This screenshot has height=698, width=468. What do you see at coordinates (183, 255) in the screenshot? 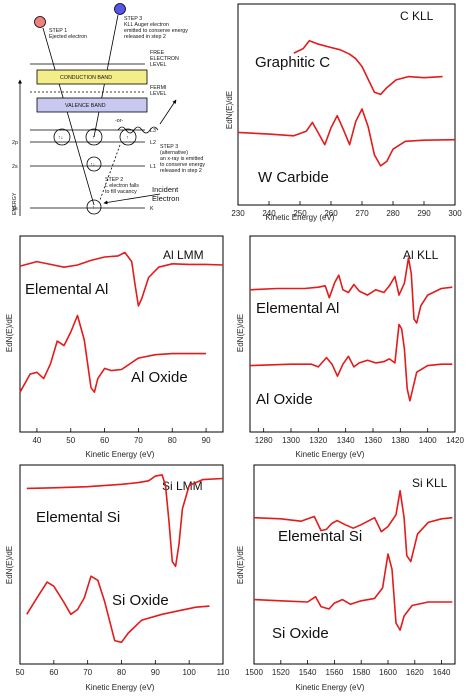
I see `chart-title: Al LMM` at bounding box center [183, 255].